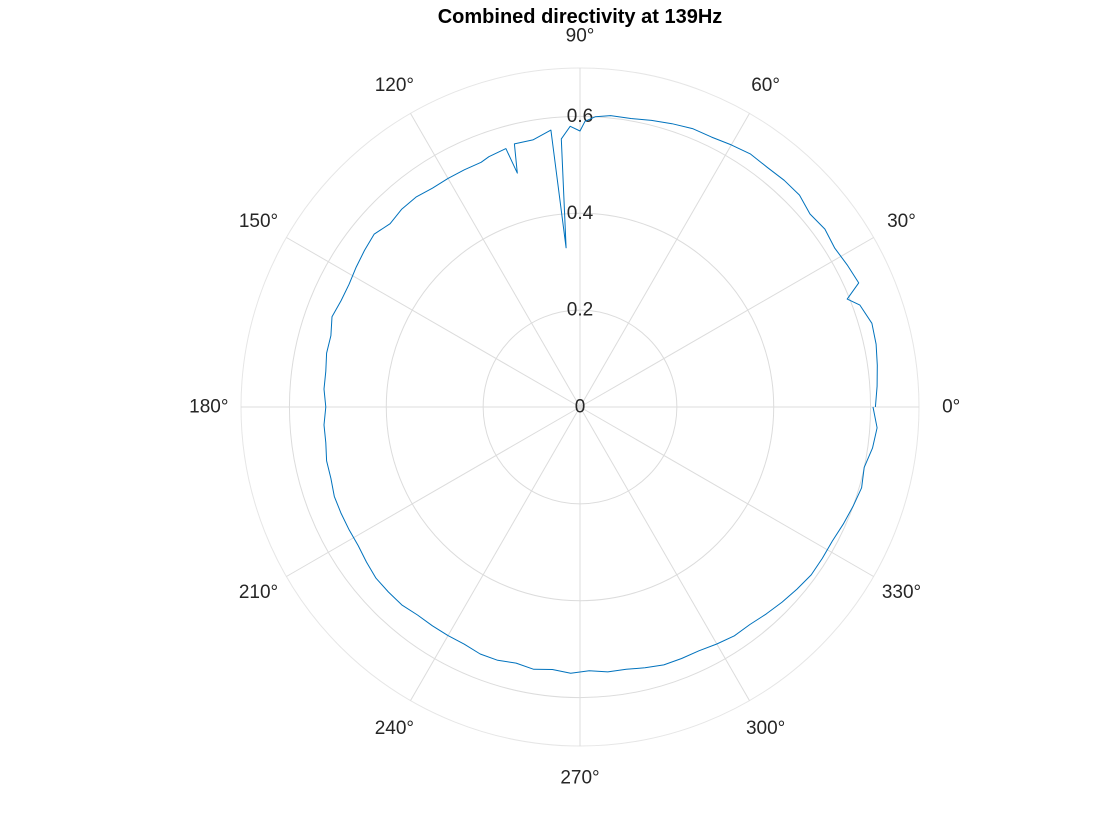 This screenshot has width=1120, height=840. I want to click on theta-tick-label: 0°, so click(951, 407).